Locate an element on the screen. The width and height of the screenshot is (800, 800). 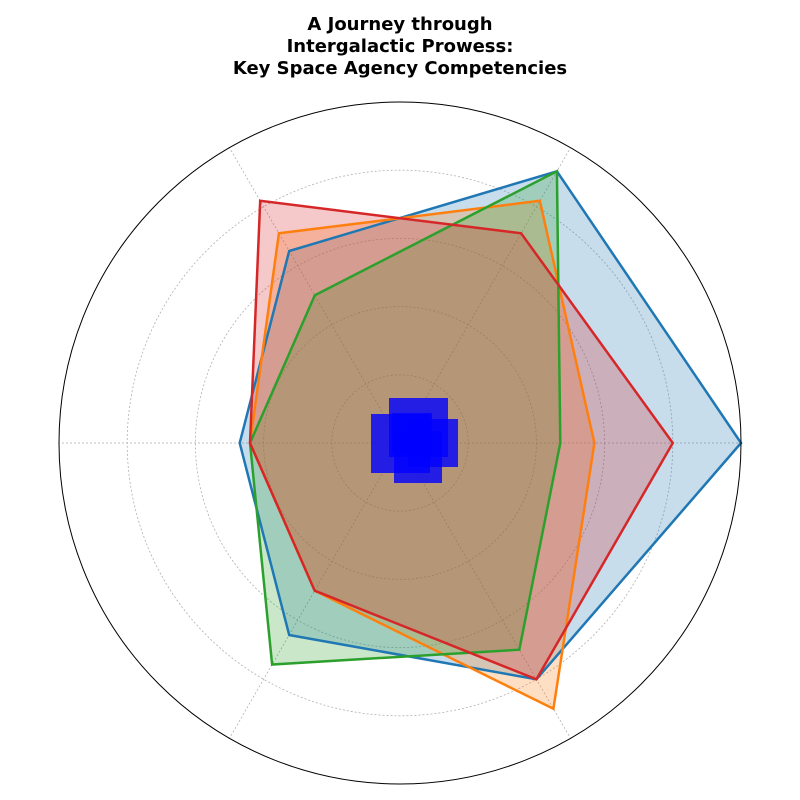
chart-title-line-3: Key Space Agency Competencies is located at coordinates (400, 68).